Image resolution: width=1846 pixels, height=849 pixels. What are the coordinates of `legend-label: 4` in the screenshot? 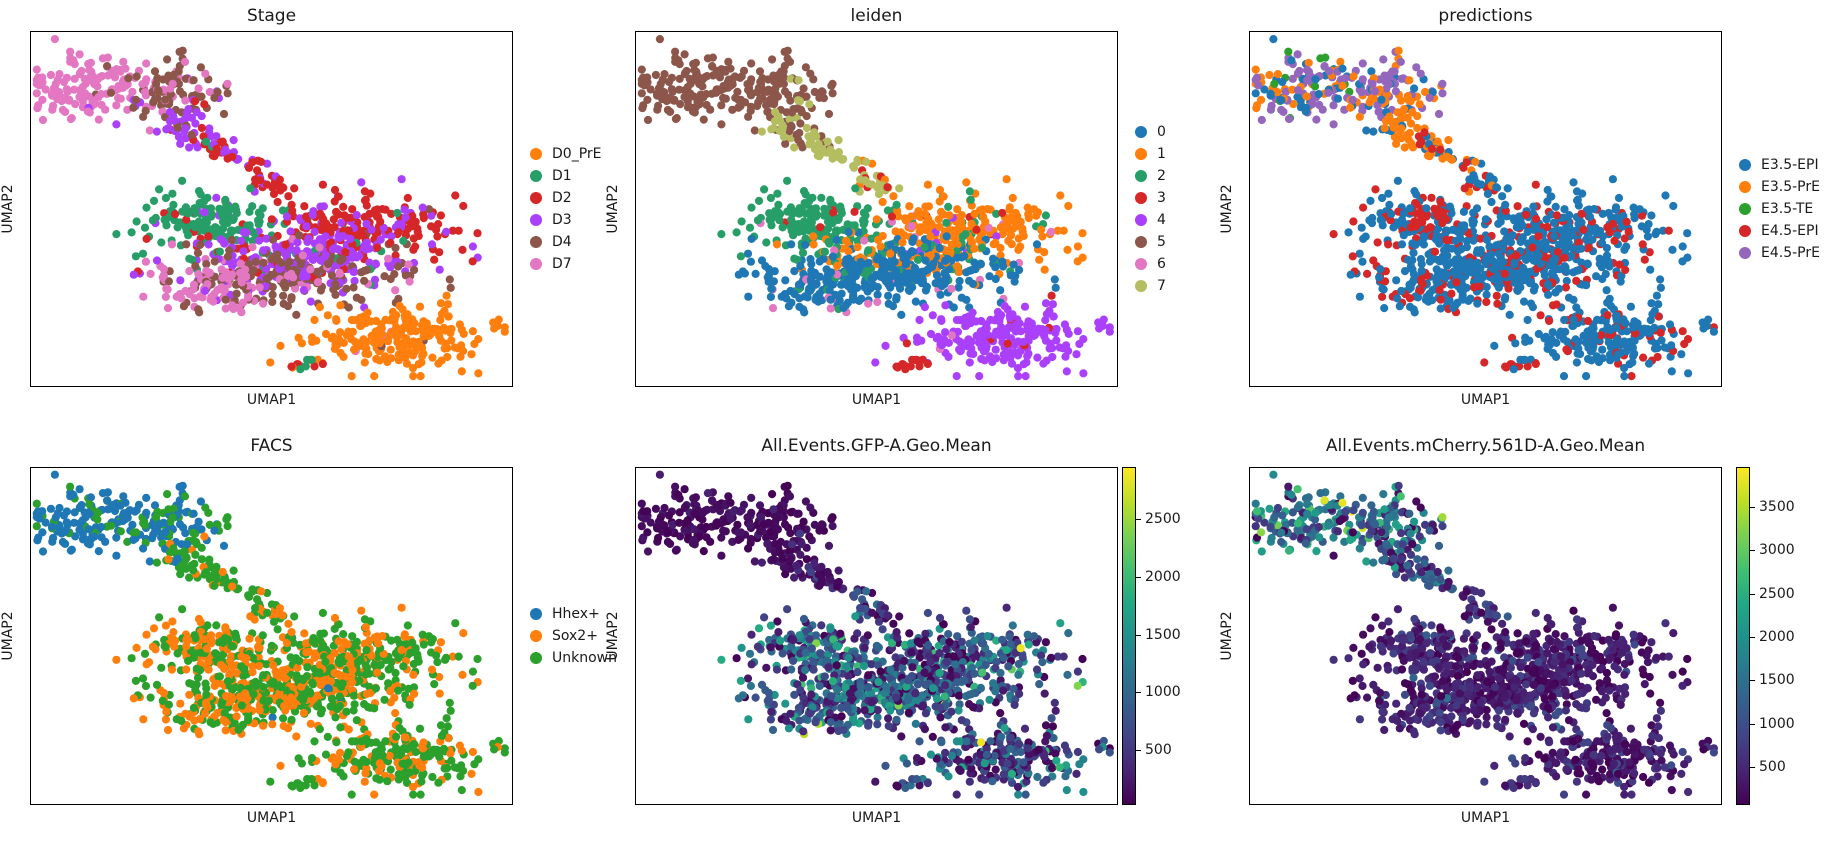 It's located at (1161, 220).